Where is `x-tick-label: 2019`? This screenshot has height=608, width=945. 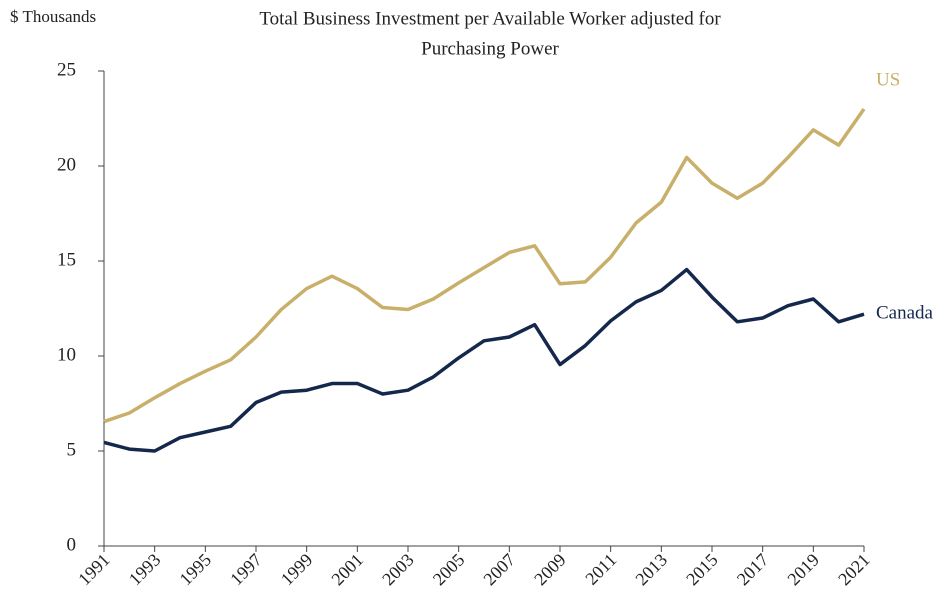 x-tick-label: 2019 is located at coordinates (803, 570).